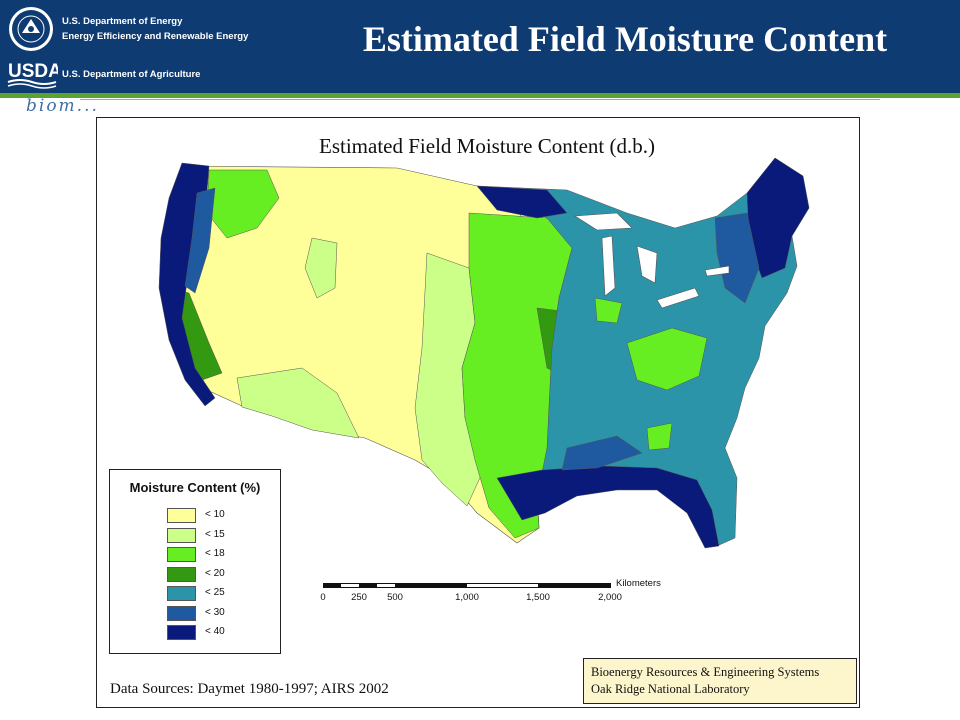 The image size is (960, 720). What do you see at coordinates (638, 583) in the screenshot?
I see `scale-unit: Kilometers` at bounding box center [638, 583].